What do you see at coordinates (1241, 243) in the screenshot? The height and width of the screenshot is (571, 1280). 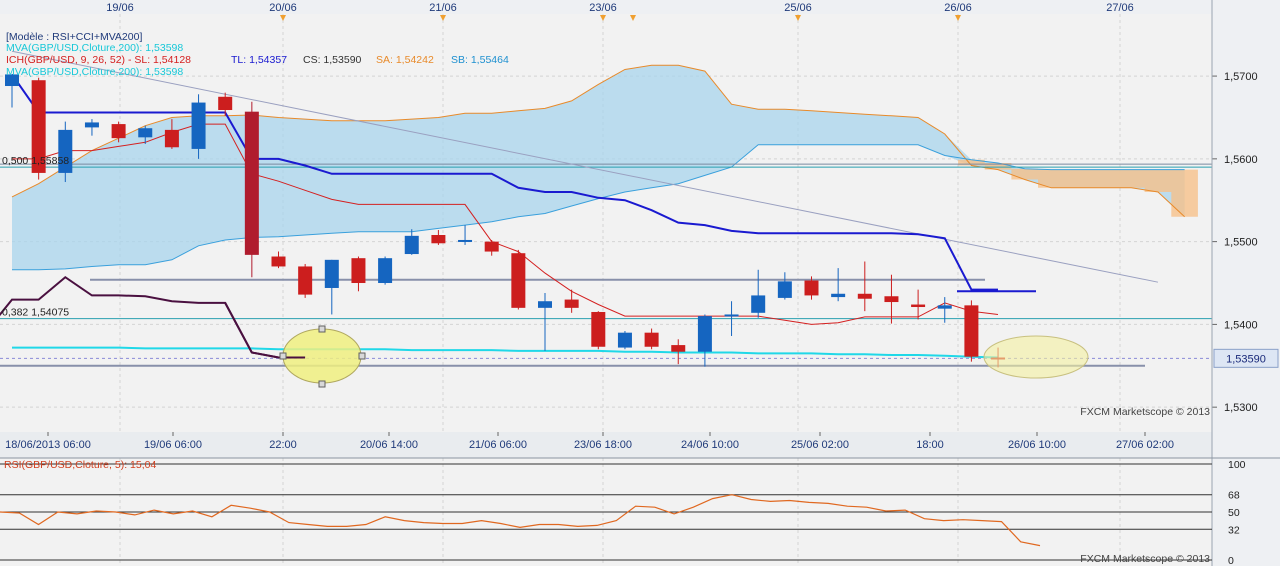 I see `price-tick-label: 1,5500` at bounding box center [1241, 243].